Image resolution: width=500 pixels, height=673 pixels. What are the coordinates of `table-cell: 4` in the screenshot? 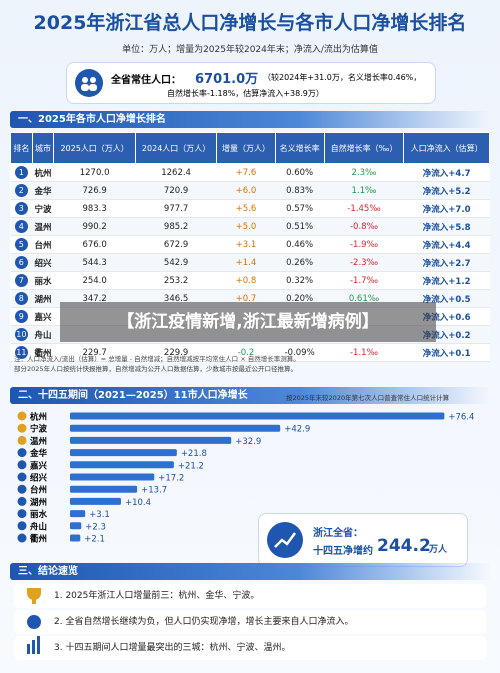 It's located at (21, 226).